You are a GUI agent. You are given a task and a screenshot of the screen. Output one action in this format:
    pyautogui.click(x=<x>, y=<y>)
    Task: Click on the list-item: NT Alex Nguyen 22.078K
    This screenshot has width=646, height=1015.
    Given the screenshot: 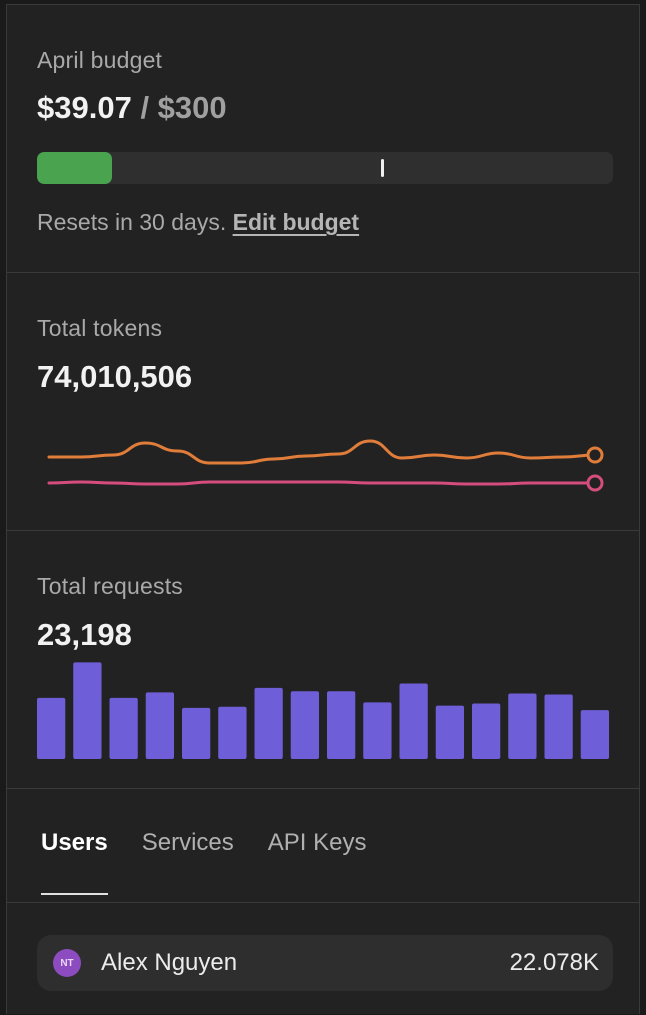 What is the action you would take?
    pyautogui.click(x=325, y=963)
    